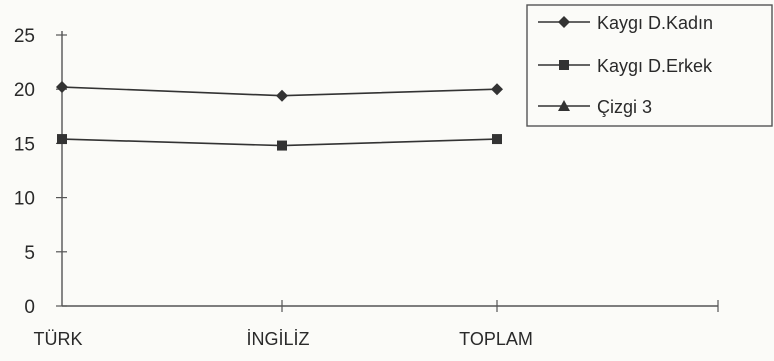 The image size is (774, 361). I want to click on x-tick-label: İNGİLİZ, so click(277, 339).